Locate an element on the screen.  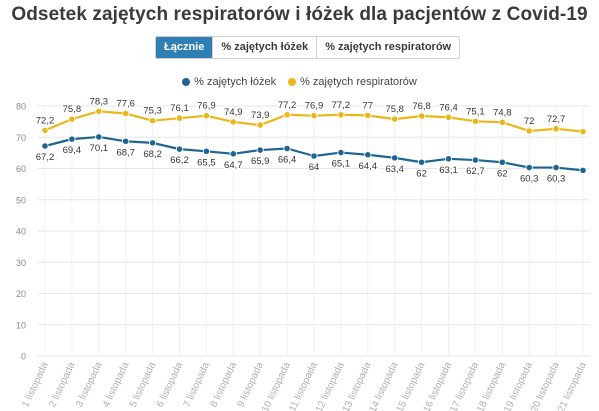
y-tick-label: 70 is located at coordinates (21, 138).